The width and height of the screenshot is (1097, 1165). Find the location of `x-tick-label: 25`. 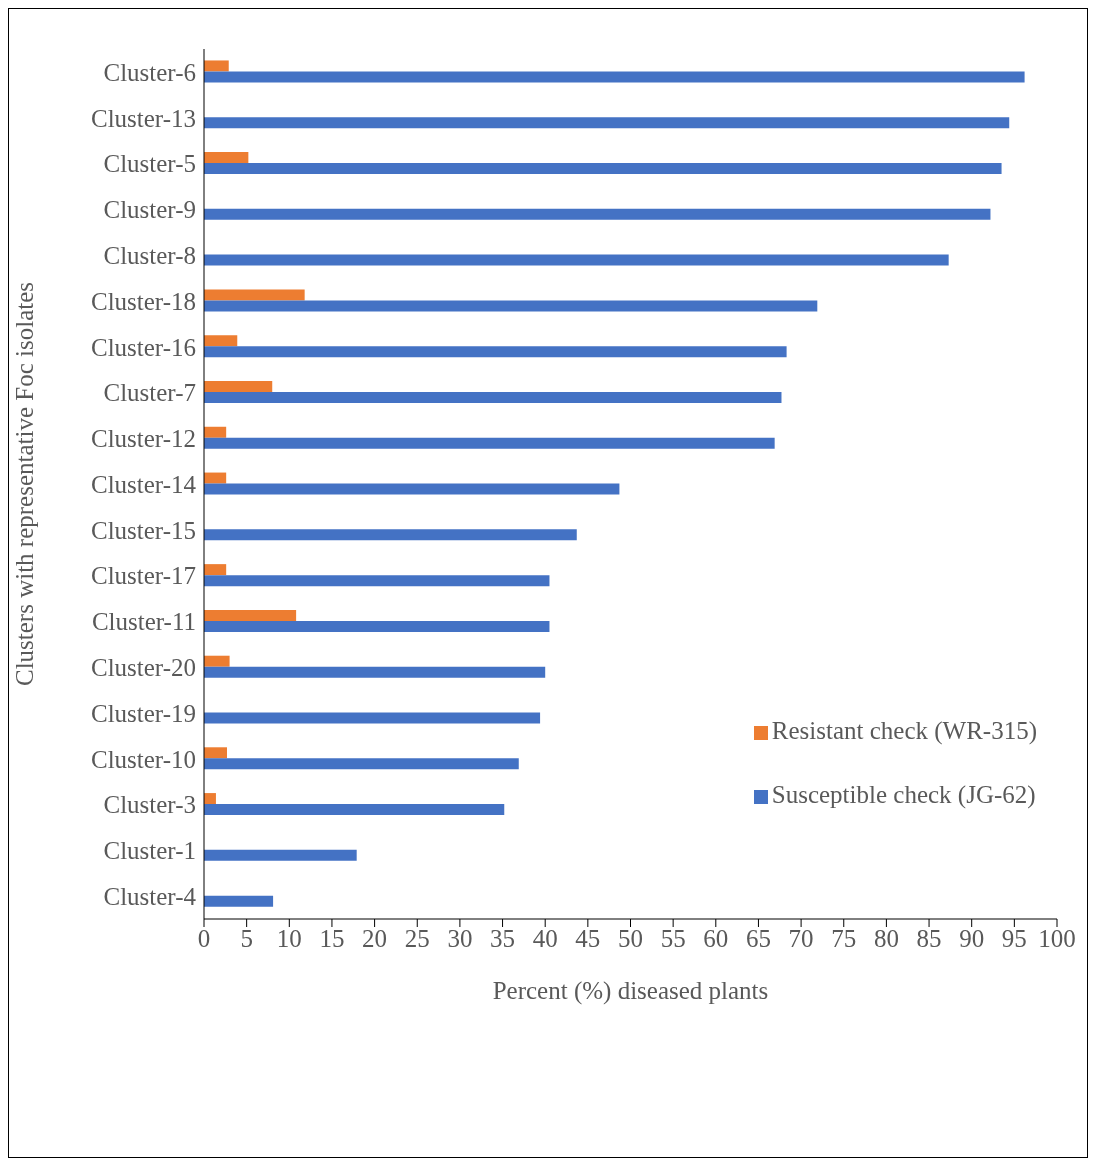

x-tick-label: 25 is located at coordinates (417, 938).